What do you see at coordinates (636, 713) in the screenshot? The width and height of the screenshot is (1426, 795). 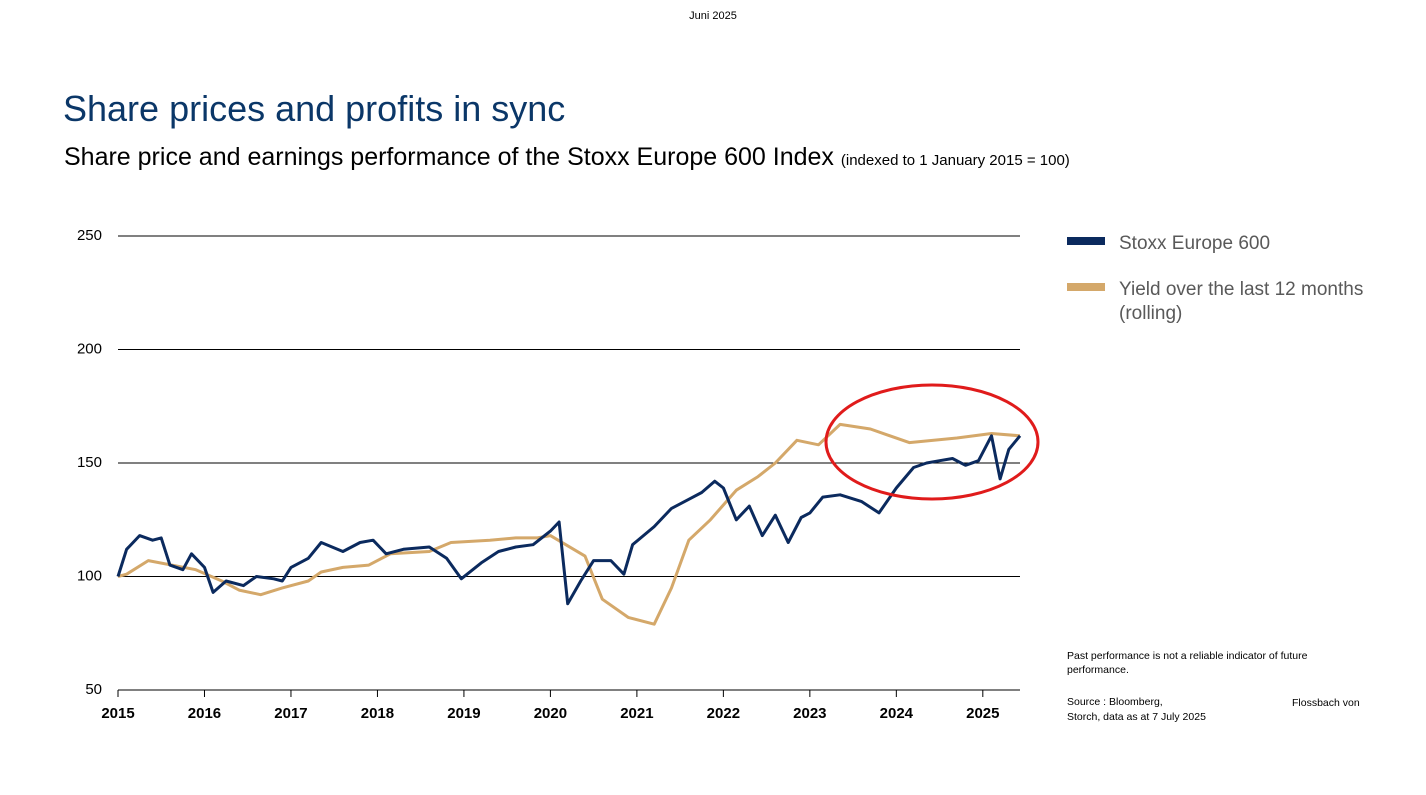 I see `x-tick-label: 2021` at bounding box center [636, 713].